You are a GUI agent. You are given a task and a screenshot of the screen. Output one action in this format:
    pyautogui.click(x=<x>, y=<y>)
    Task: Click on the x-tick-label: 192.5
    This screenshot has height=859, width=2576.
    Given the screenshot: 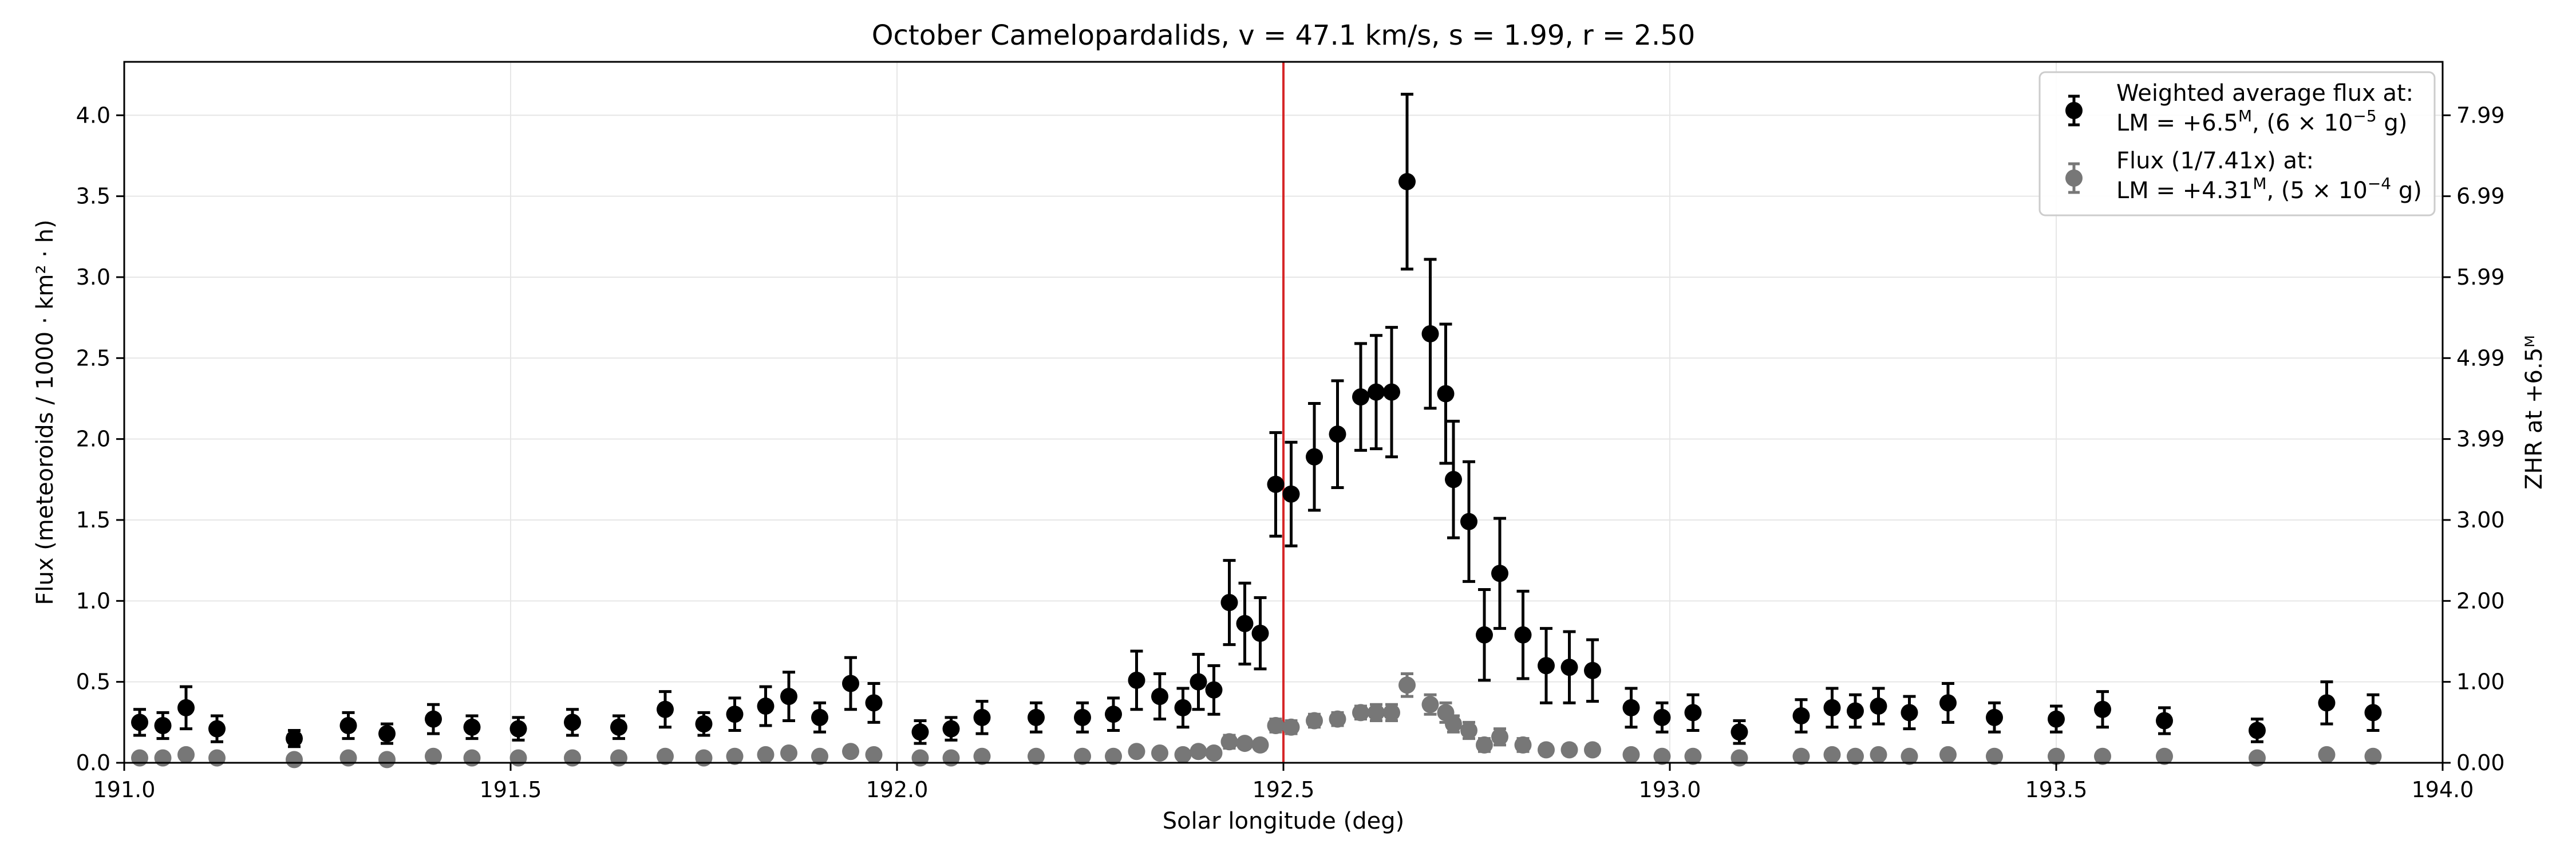 What is the action you would take?
    pyautogui.click(x=1284, y=789)
    